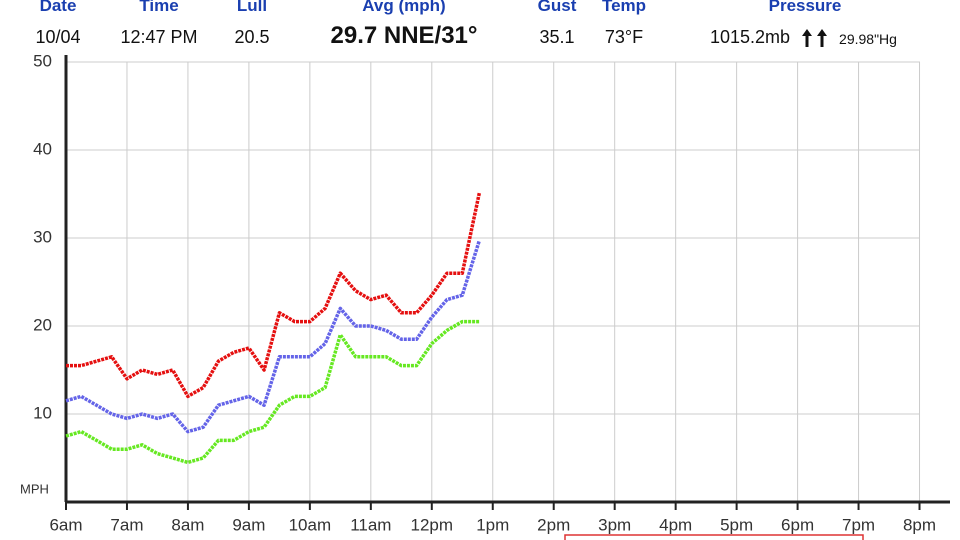  Describe the element at coordinates (714, 537) in the screenshot. I see `decor-box` at that location.